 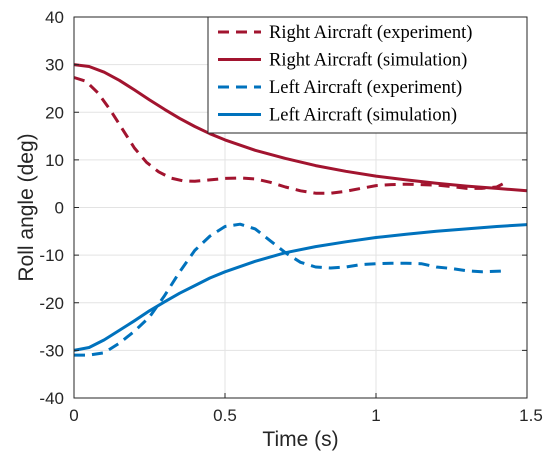 I want to click on y-tick-label: 10, so click(x=54, y=160).